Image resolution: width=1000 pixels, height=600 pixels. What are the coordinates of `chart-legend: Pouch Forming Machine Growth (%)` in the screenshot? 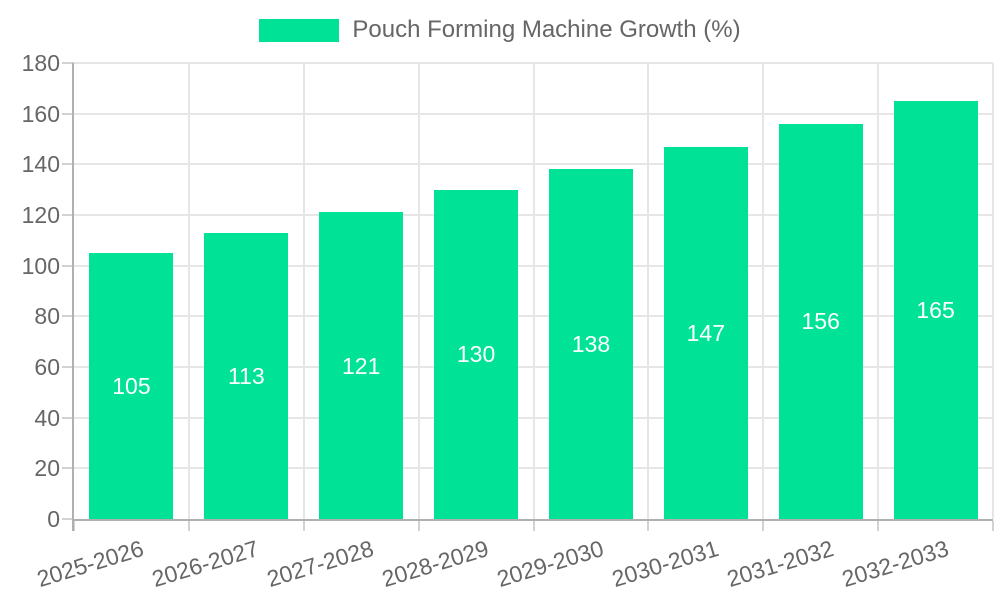 It's located at (500, 30).